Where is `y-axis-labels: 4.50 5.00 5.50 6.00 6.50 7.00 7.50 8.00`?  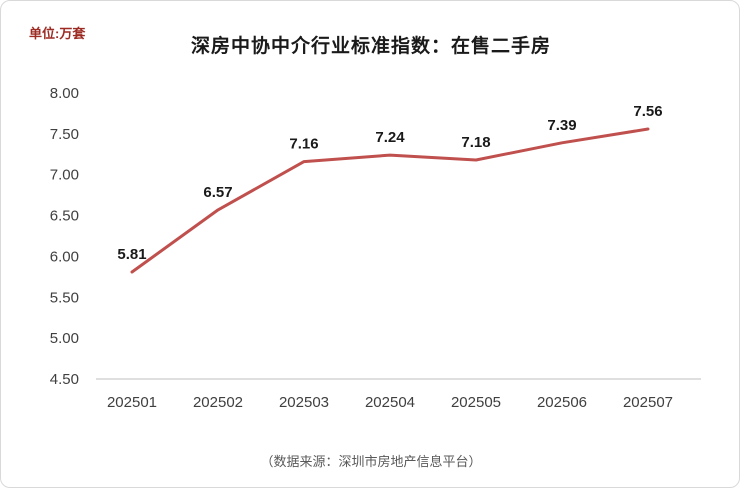 y-axis-labels: 4.50 5.00 5.50 6.00 6.50 7.00 7.50 8.00 is located at coordinates (64, 236).